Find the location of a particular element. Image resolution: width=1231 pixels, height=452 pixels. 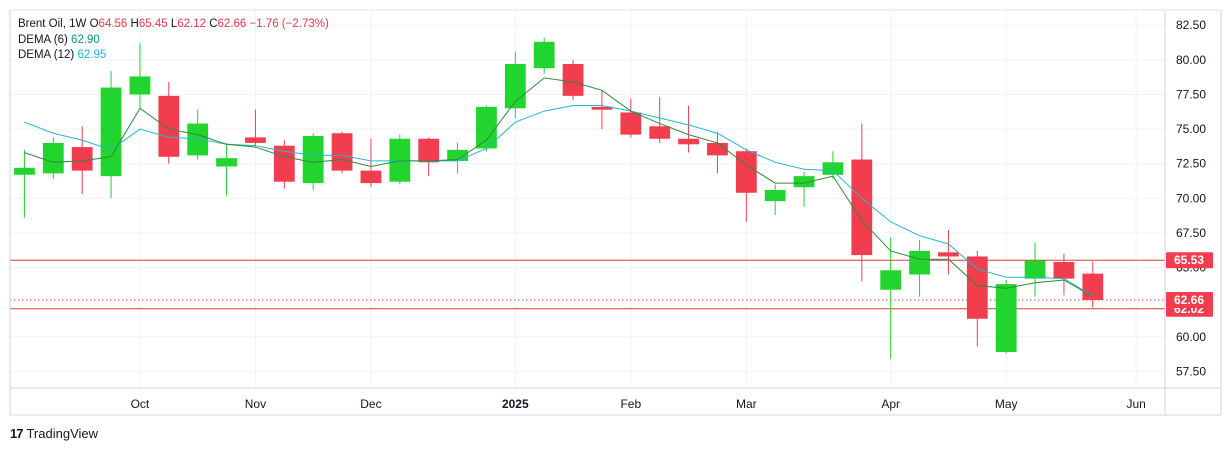

legend-dema12-row: DEMA (12) 62.95 is located at coordinates (173, 56).